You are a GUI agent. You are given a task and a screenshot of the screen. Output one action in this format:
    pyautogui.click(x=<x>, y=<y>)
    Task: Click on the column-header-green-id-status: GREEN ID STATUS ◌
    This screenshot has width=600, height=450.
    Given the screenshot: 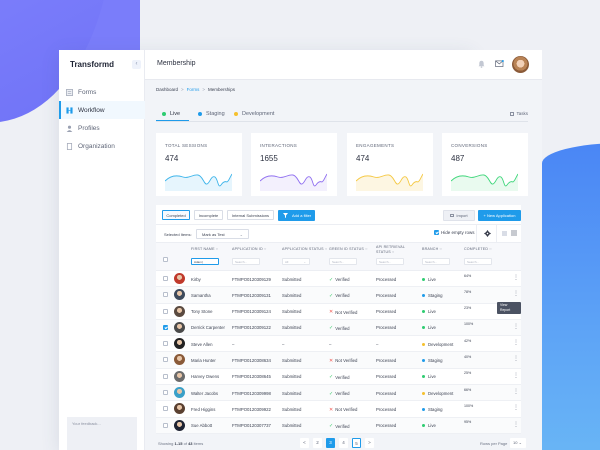 What is the action you would take?
    pyautogui.click(x=348, y=249)
    